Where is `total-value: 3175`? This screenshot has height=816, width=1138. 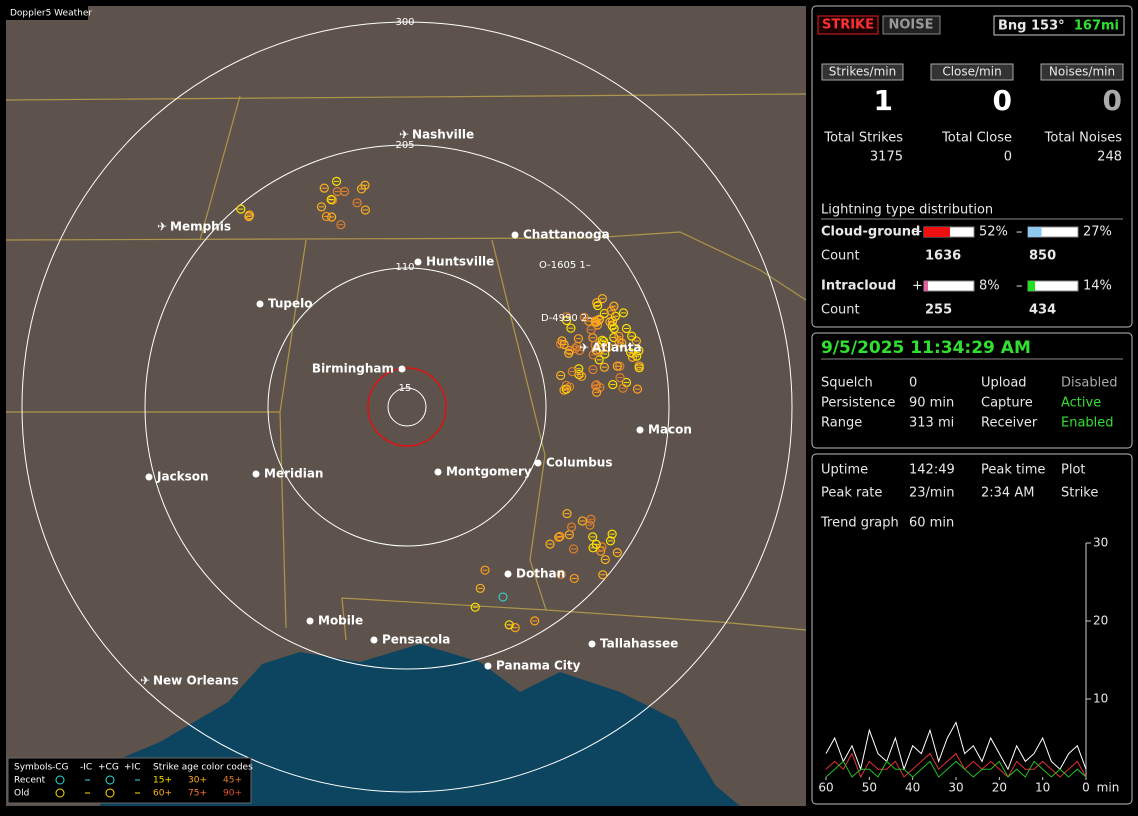 total-value: 3175 is located at coordinates (886, 157).